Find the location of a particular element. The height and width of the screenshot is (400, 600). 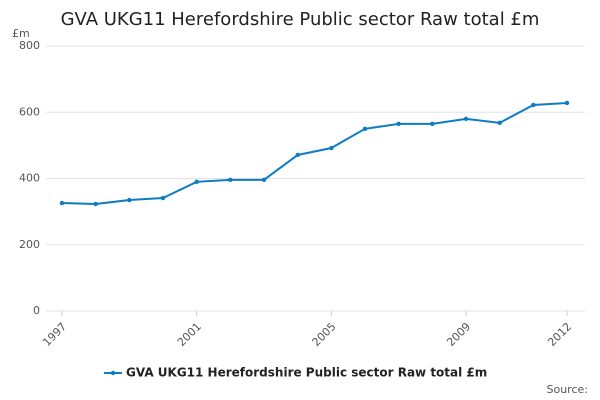

x-tick-label: 2005 is located at coordinates (324, 334).